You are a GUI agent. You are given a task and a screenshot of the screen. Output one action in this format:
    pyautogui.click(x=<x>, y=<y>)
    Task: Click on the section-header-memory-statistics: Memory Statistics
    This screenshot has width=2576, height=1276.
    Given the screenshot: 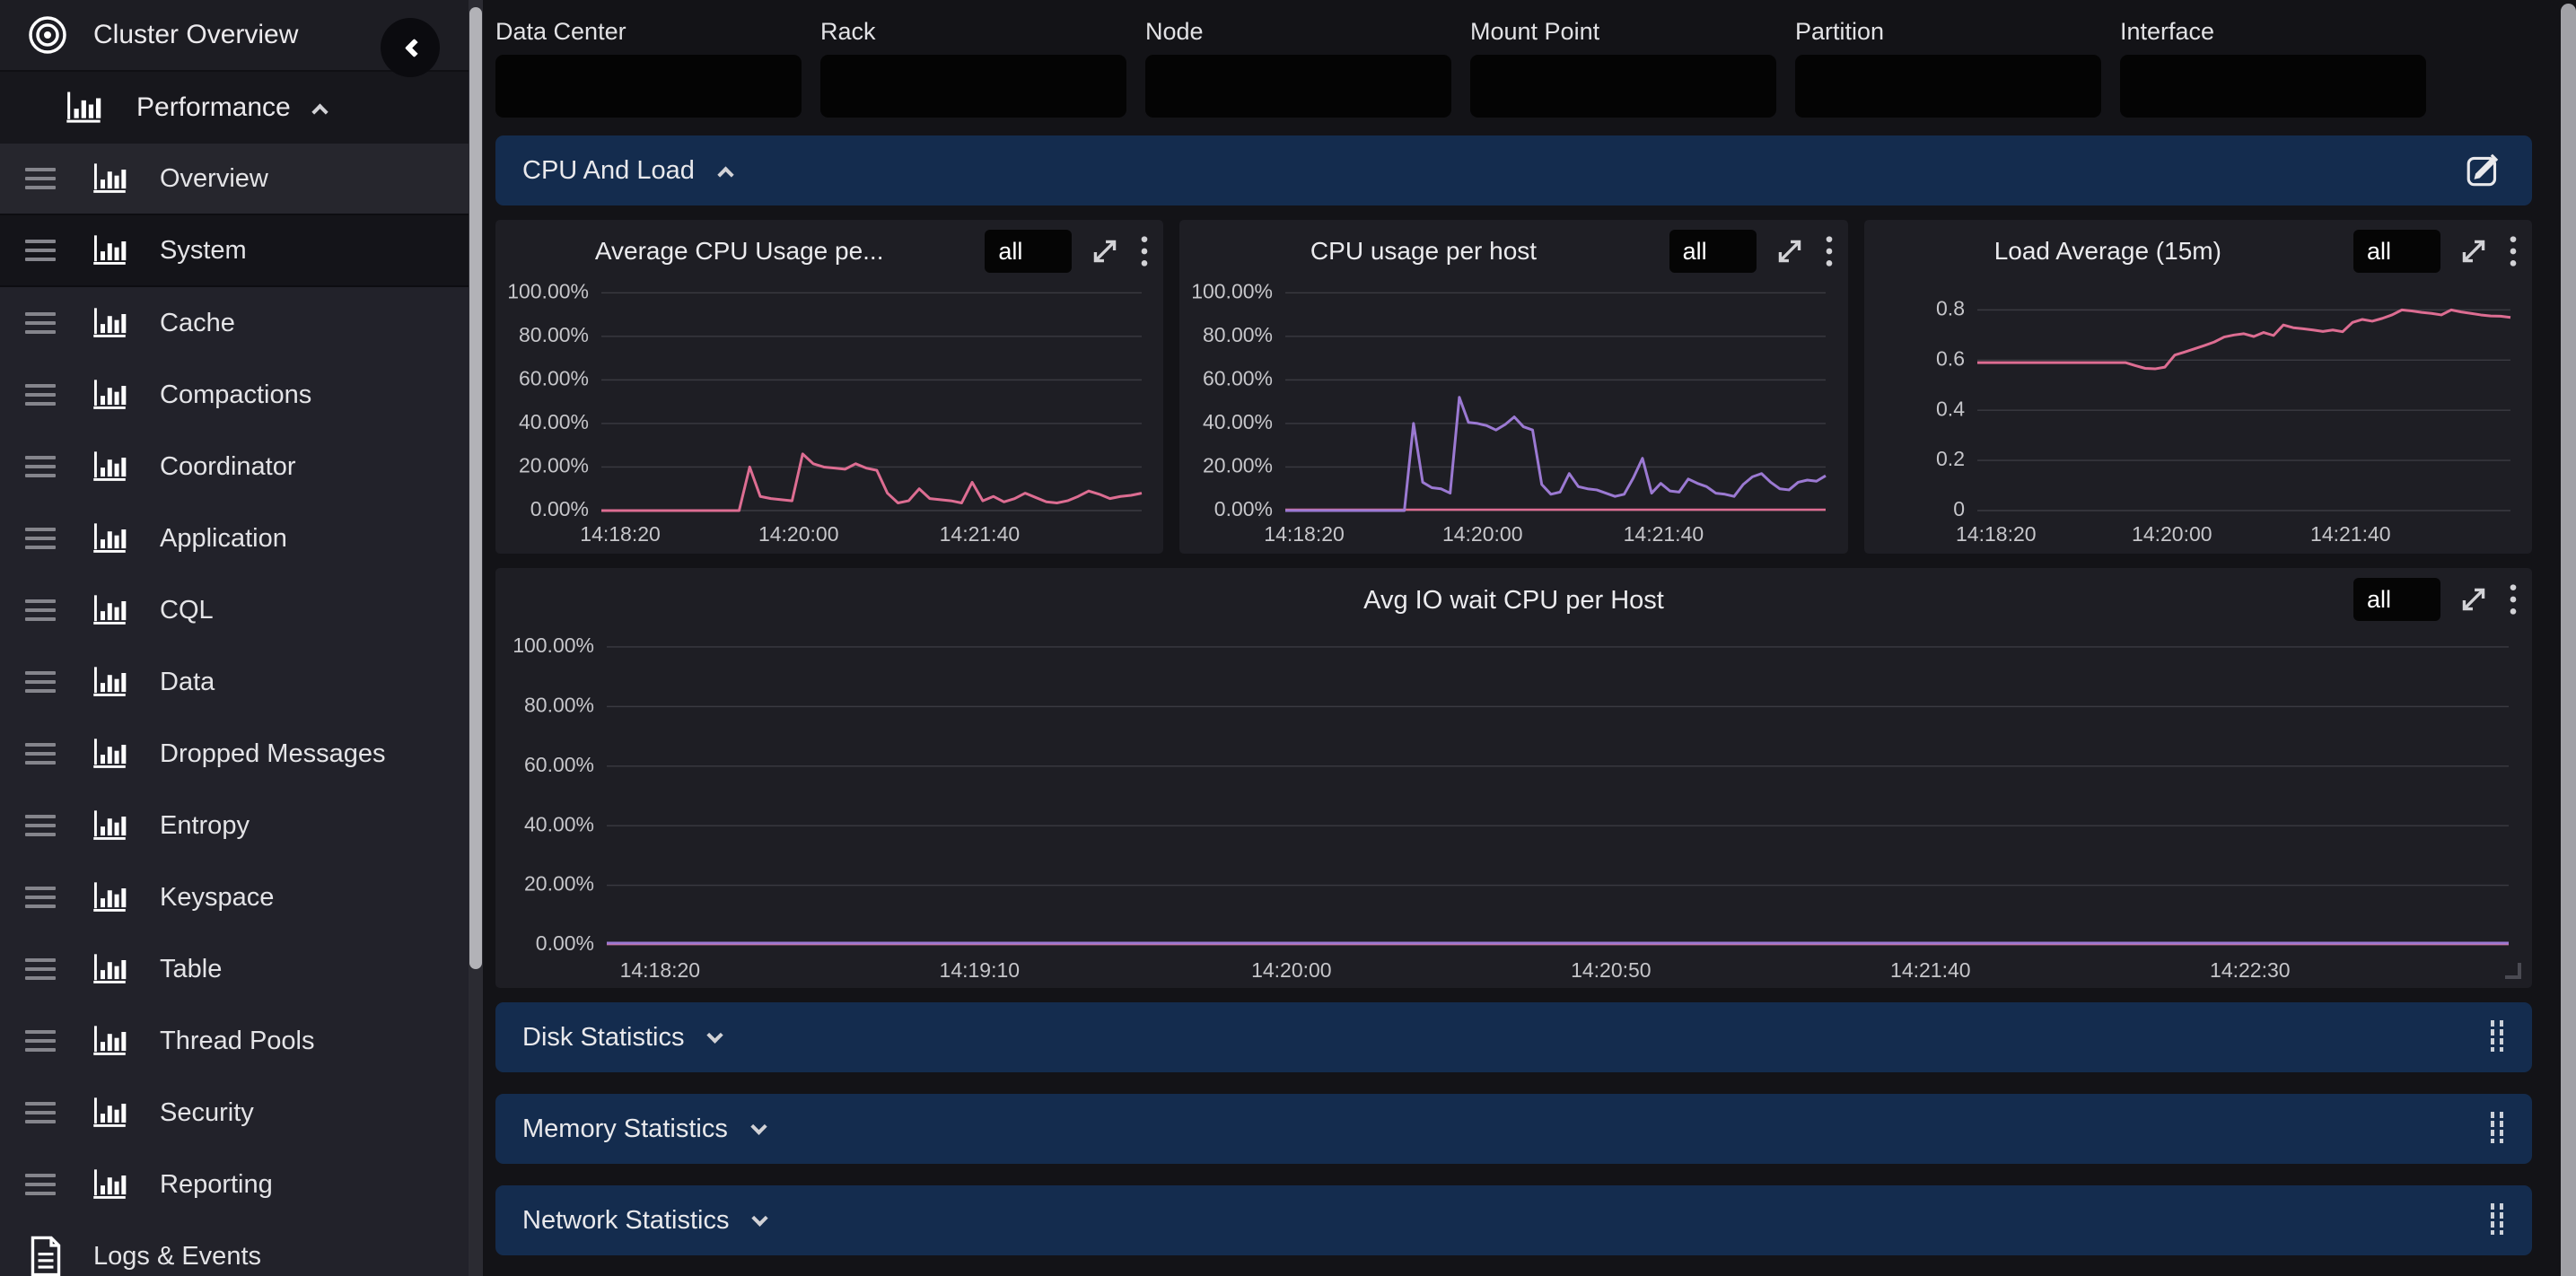 What is the action you would take?
    pyautogui.click(x=1513, y=1129)
    